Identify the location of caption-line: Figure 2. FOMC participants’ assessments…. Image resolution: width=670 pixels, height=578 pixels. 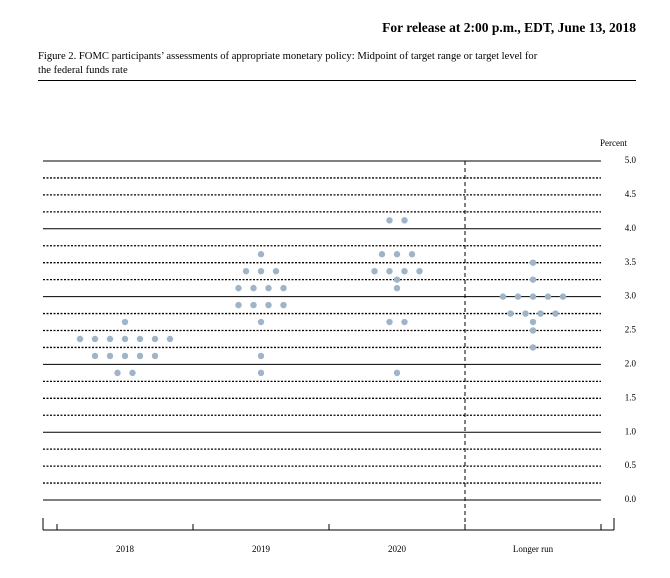
(288, 56).